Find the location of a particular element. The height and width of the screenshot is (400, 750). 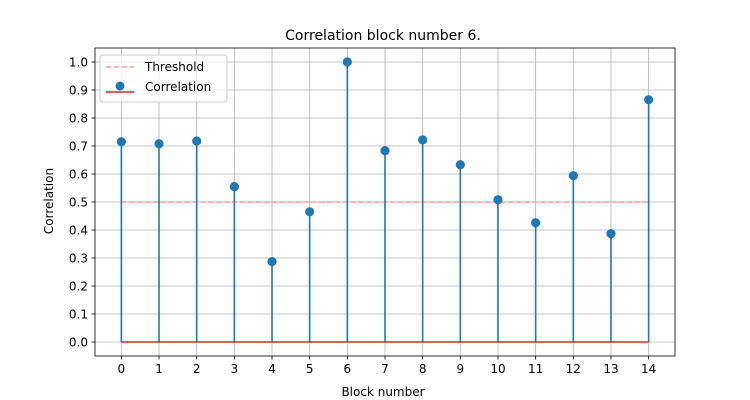

legend: Threshold Correlation is located at coordinates (163, 78).